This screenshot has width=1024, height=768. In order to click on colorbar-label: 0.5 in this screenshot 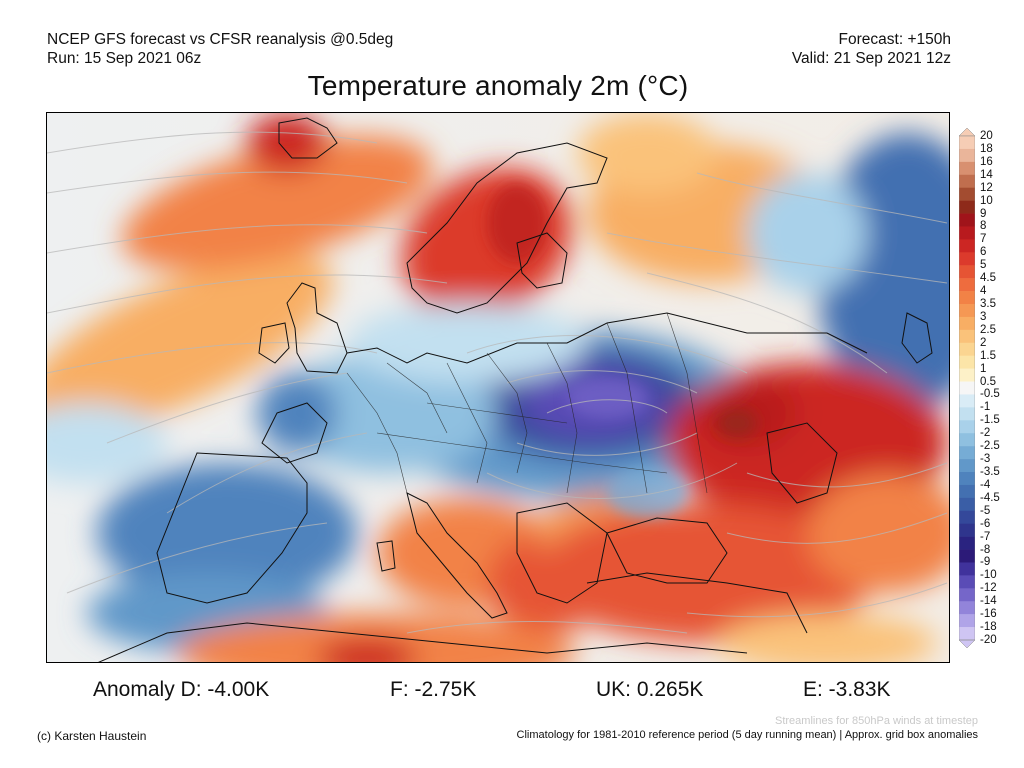, I will do `click(988, 381)`.